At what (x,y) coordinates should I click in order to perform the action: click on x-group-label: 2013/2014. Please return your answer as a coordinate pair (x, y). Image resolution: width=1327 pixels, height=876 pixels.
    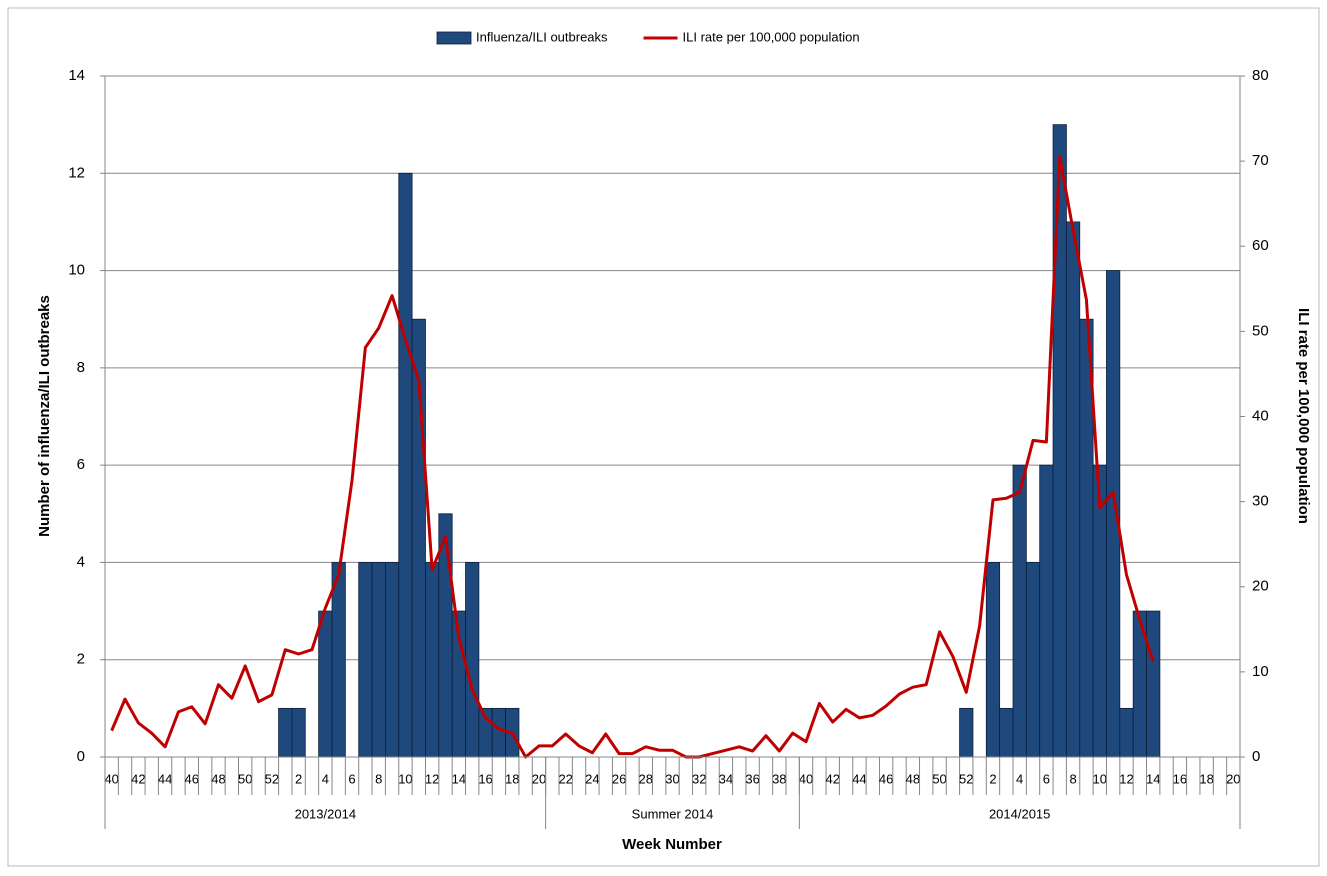
    Looking at the image, I should click on (325, 813).